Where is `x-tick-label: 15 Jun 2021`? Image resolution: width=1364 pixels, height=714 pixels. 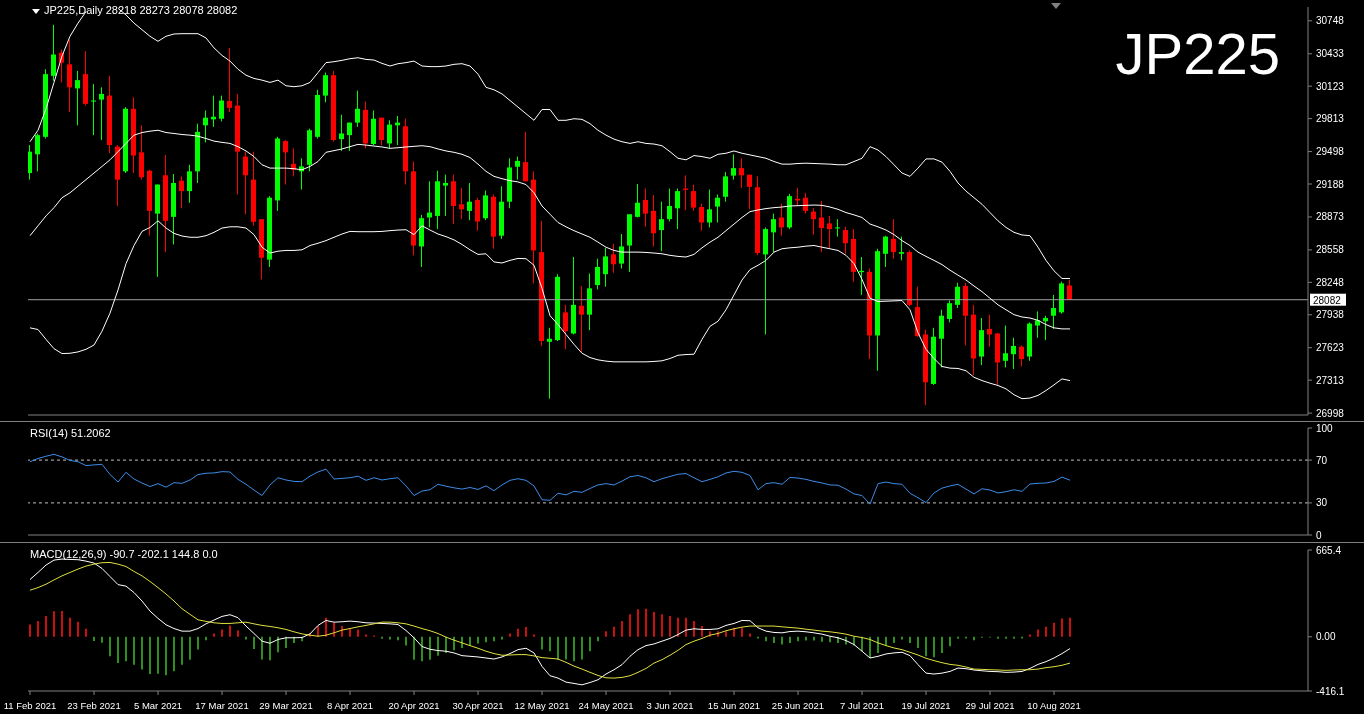
x-tick-label: 15 Jun 2021 is located at coordinates (734, 705).